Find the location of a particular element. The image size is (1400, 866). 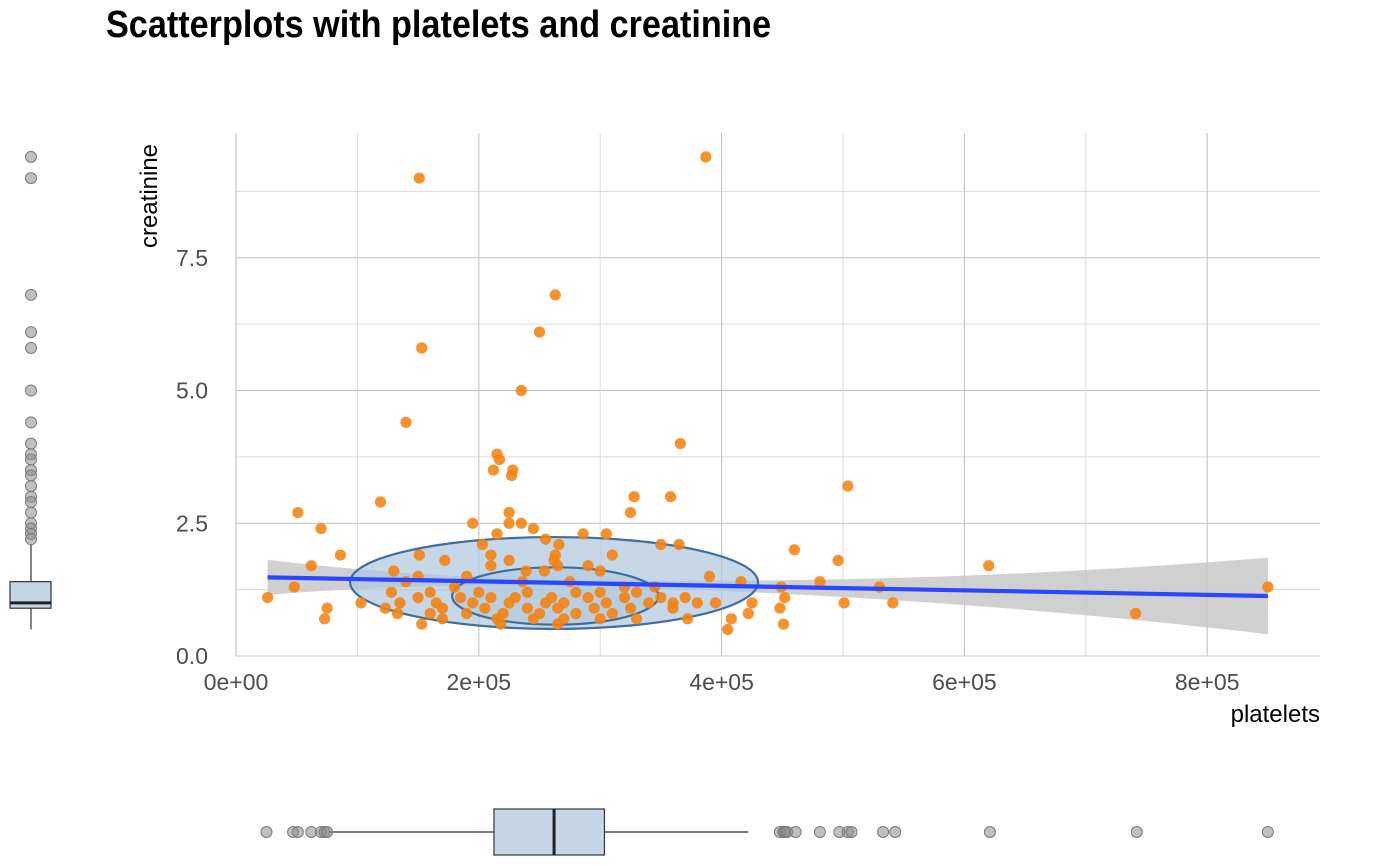

marginal-boxplot-y is located at coordinates (30, 390).